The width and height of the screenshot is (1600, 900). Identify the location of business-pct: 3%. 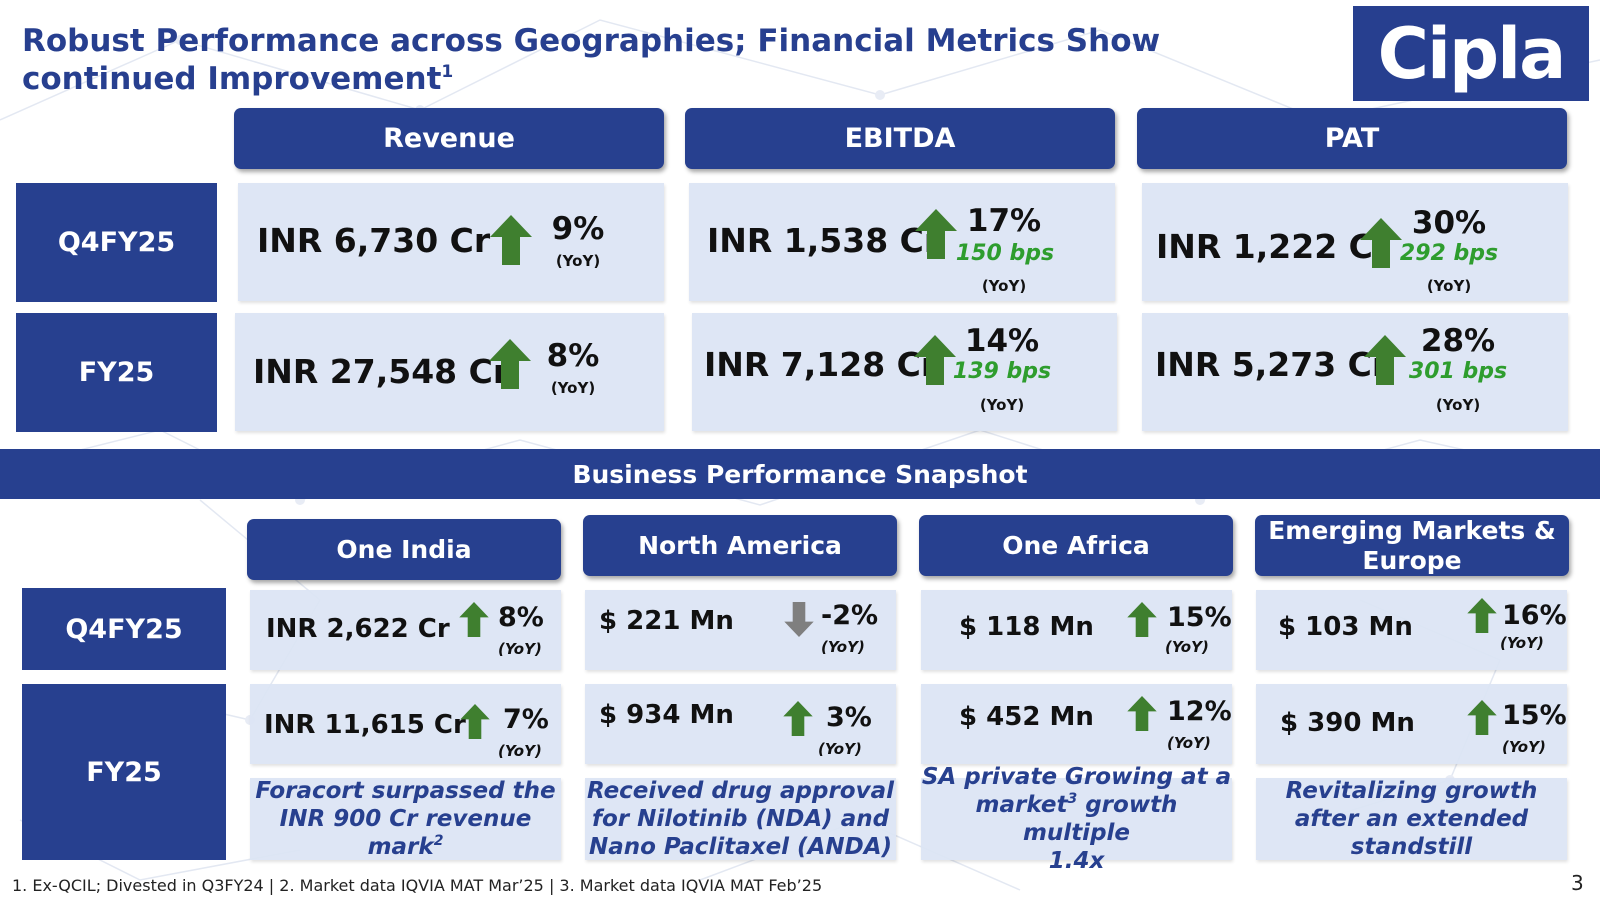
(849, 717).